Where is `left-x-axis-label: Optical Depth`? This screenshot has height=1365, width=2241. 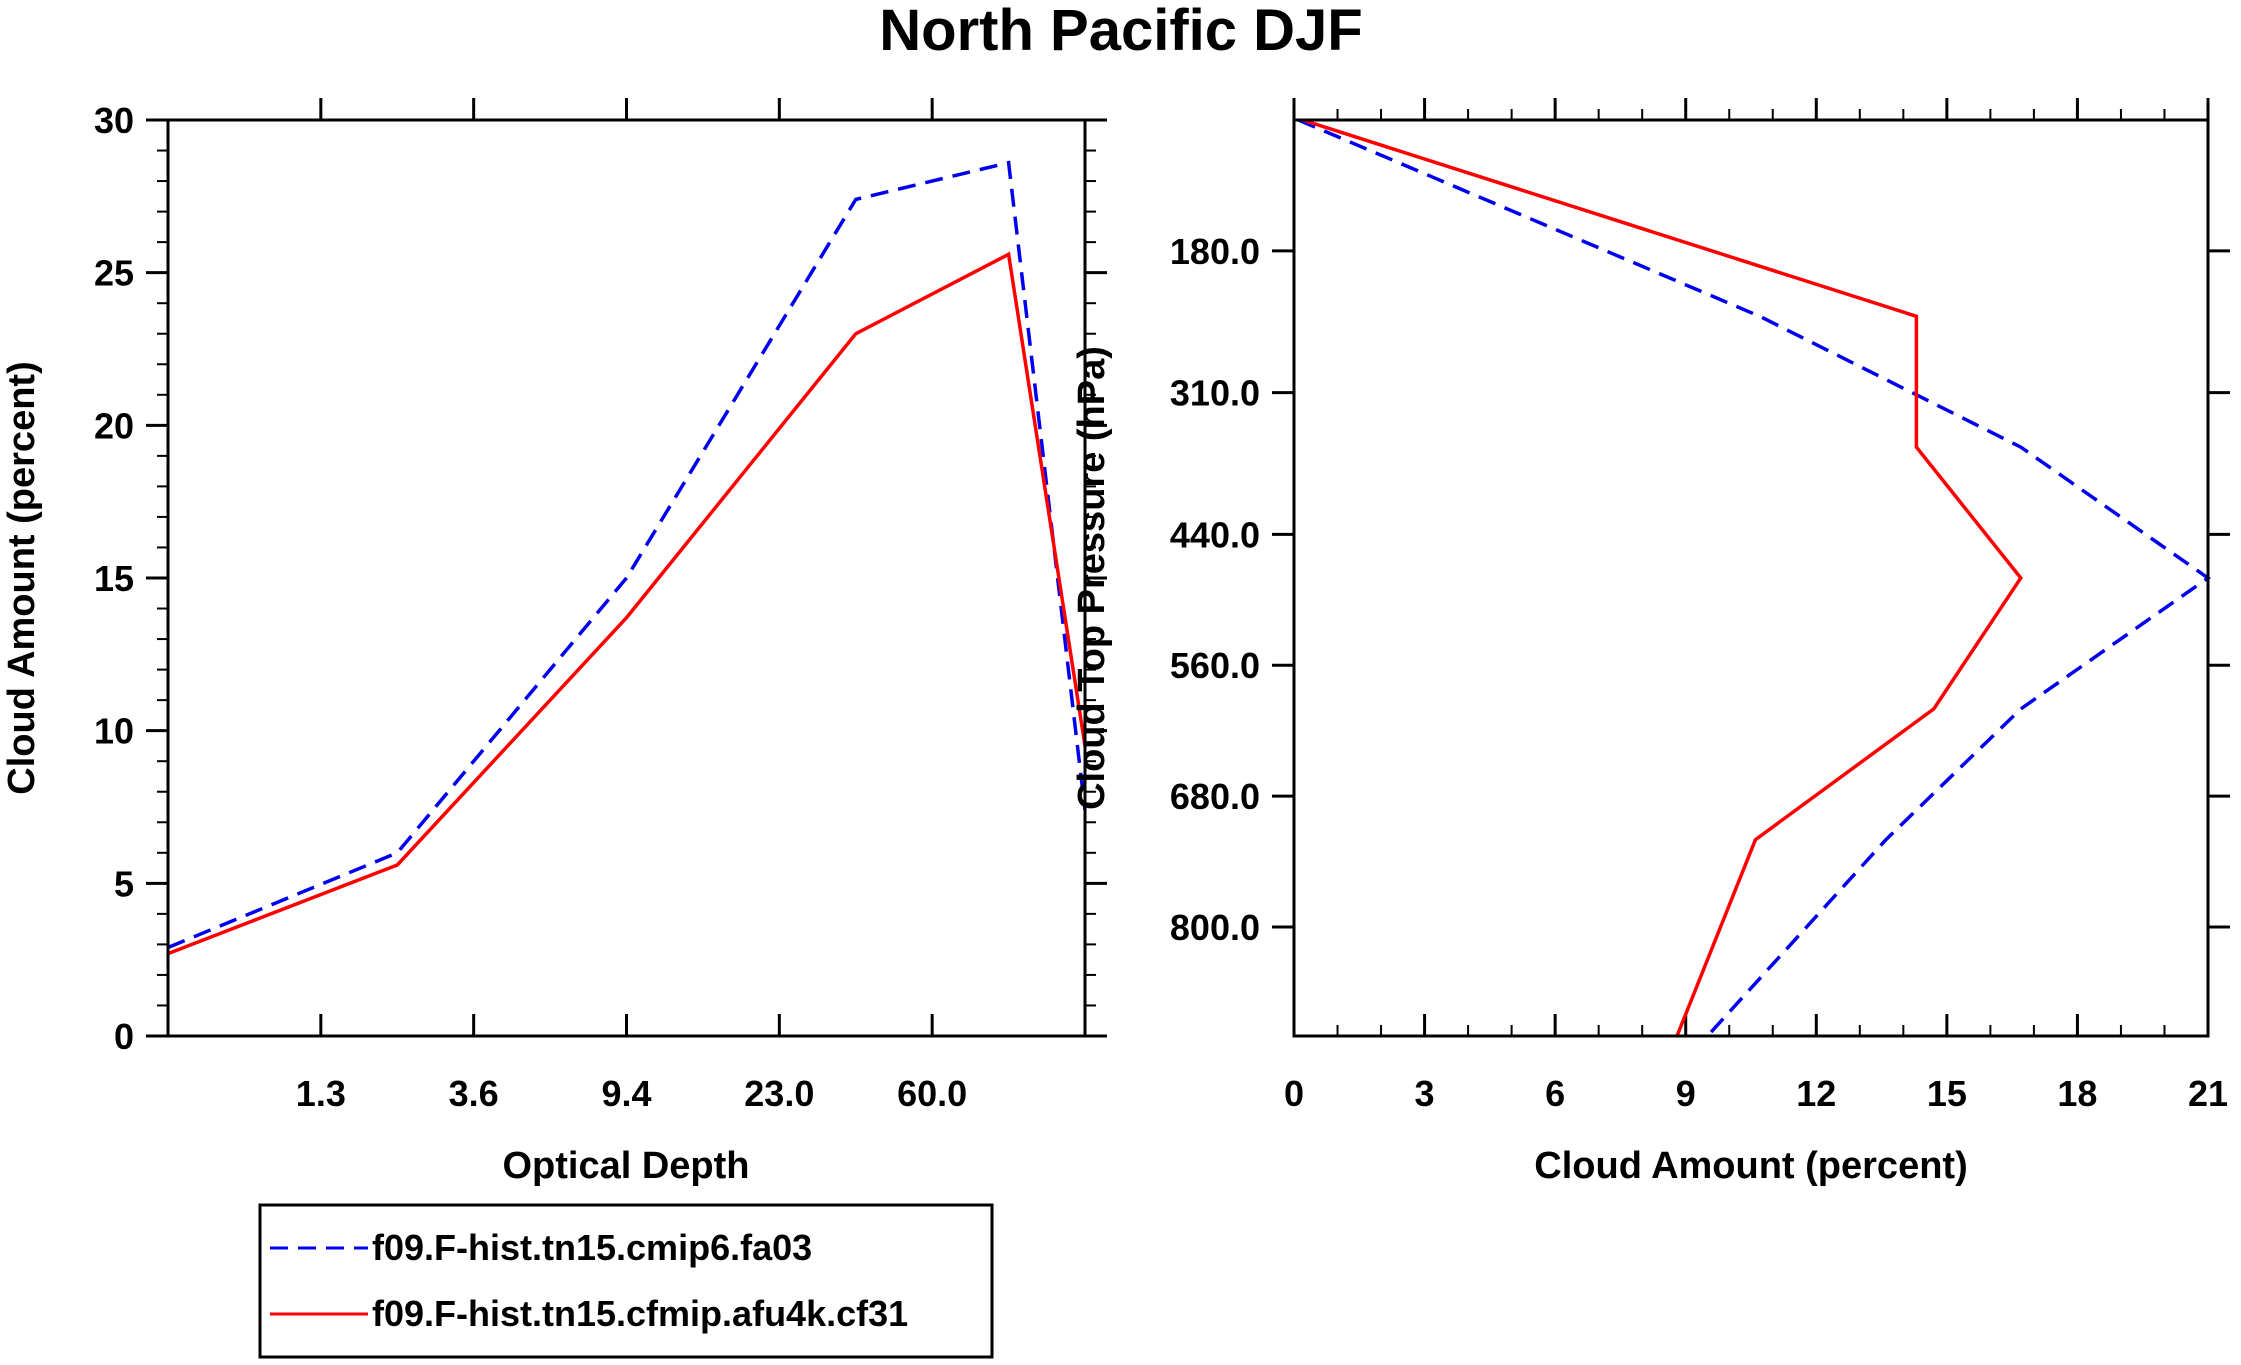
left-x-axis-label: Optical Depth is located at coordinates (625, 1166).